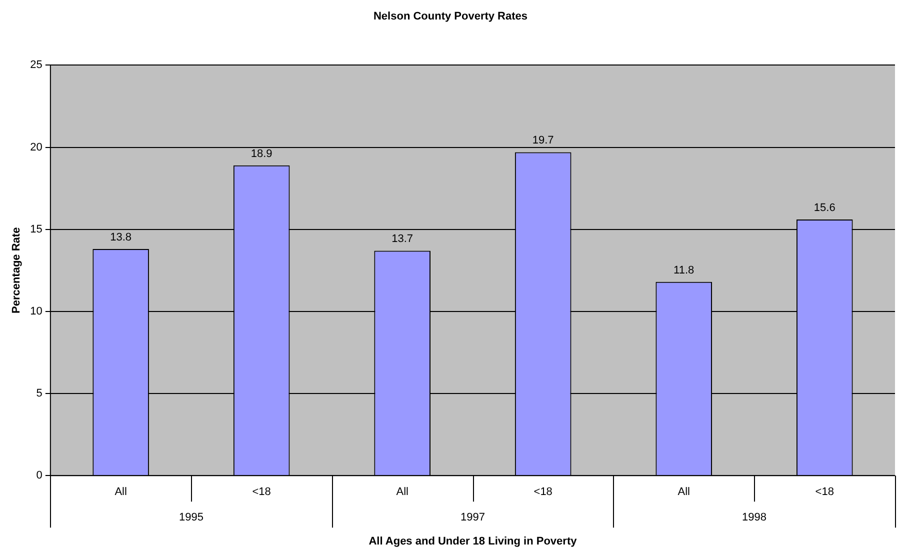 Image resolution: width=913 pixels, height=552 pixels. What do you see at coordinates (825, 208) in the screenshot?
I see `data-label: 15.6` at bounding box center [825, 208].